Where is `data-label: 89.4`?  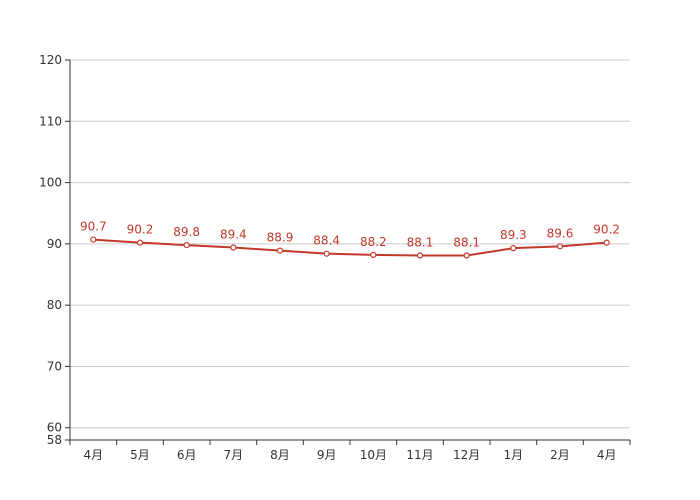 data-label: 89.4 is located at coordinates (233, 235).